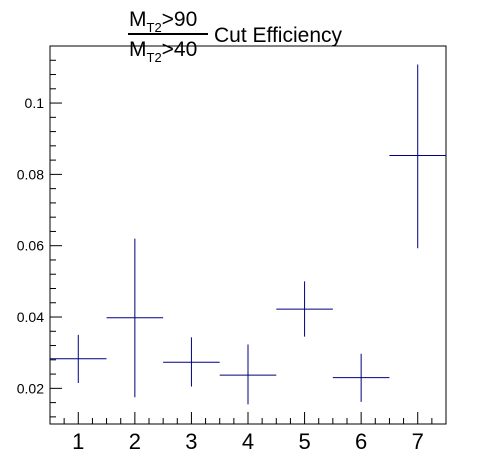 The width and height of the screenshot is (496, 472). Describe the element at coordinates (180, 19) in the screenshot. I see `title-numerator-condition: >90` at that location.